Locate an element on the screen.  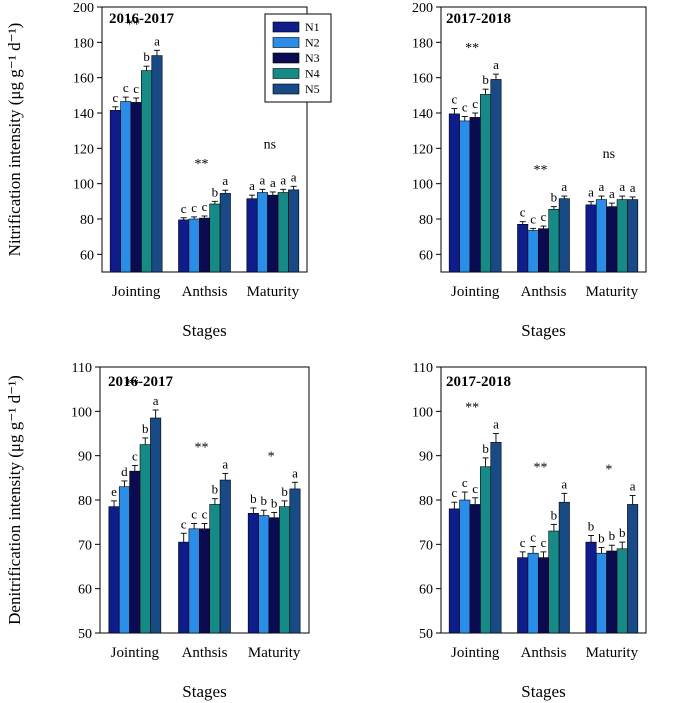
x-tick-label: Anthsis is located at coordinates (205, 292).